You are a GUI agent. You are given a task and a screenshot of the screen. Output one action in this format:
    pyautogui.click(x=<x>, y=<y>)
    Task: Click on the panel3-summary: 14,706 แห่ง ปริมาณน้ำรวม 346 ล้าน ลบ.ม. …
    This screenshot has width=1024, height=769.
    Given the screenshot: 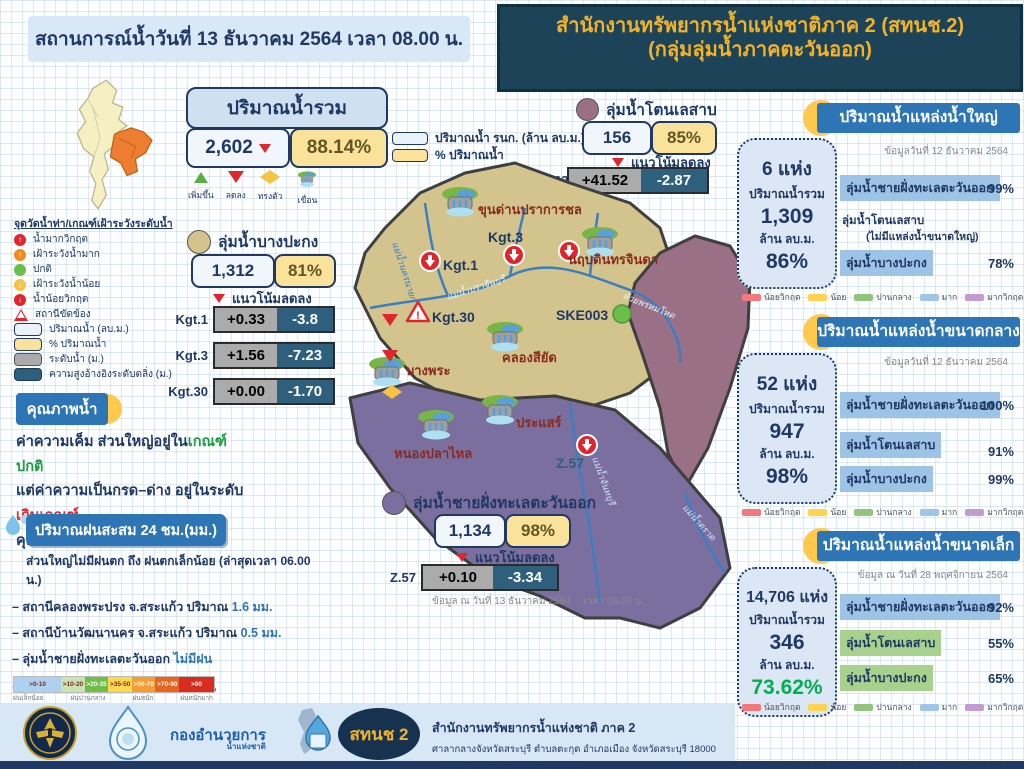 What is the action you would take?
    pyautogui.click(x=787, y=642)
    